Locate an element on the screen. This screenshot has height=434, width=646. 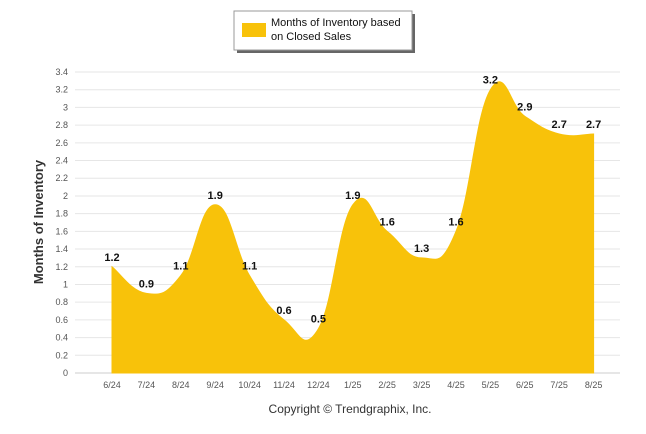
data-label: 3.2 is located at coordinates (490, 81).